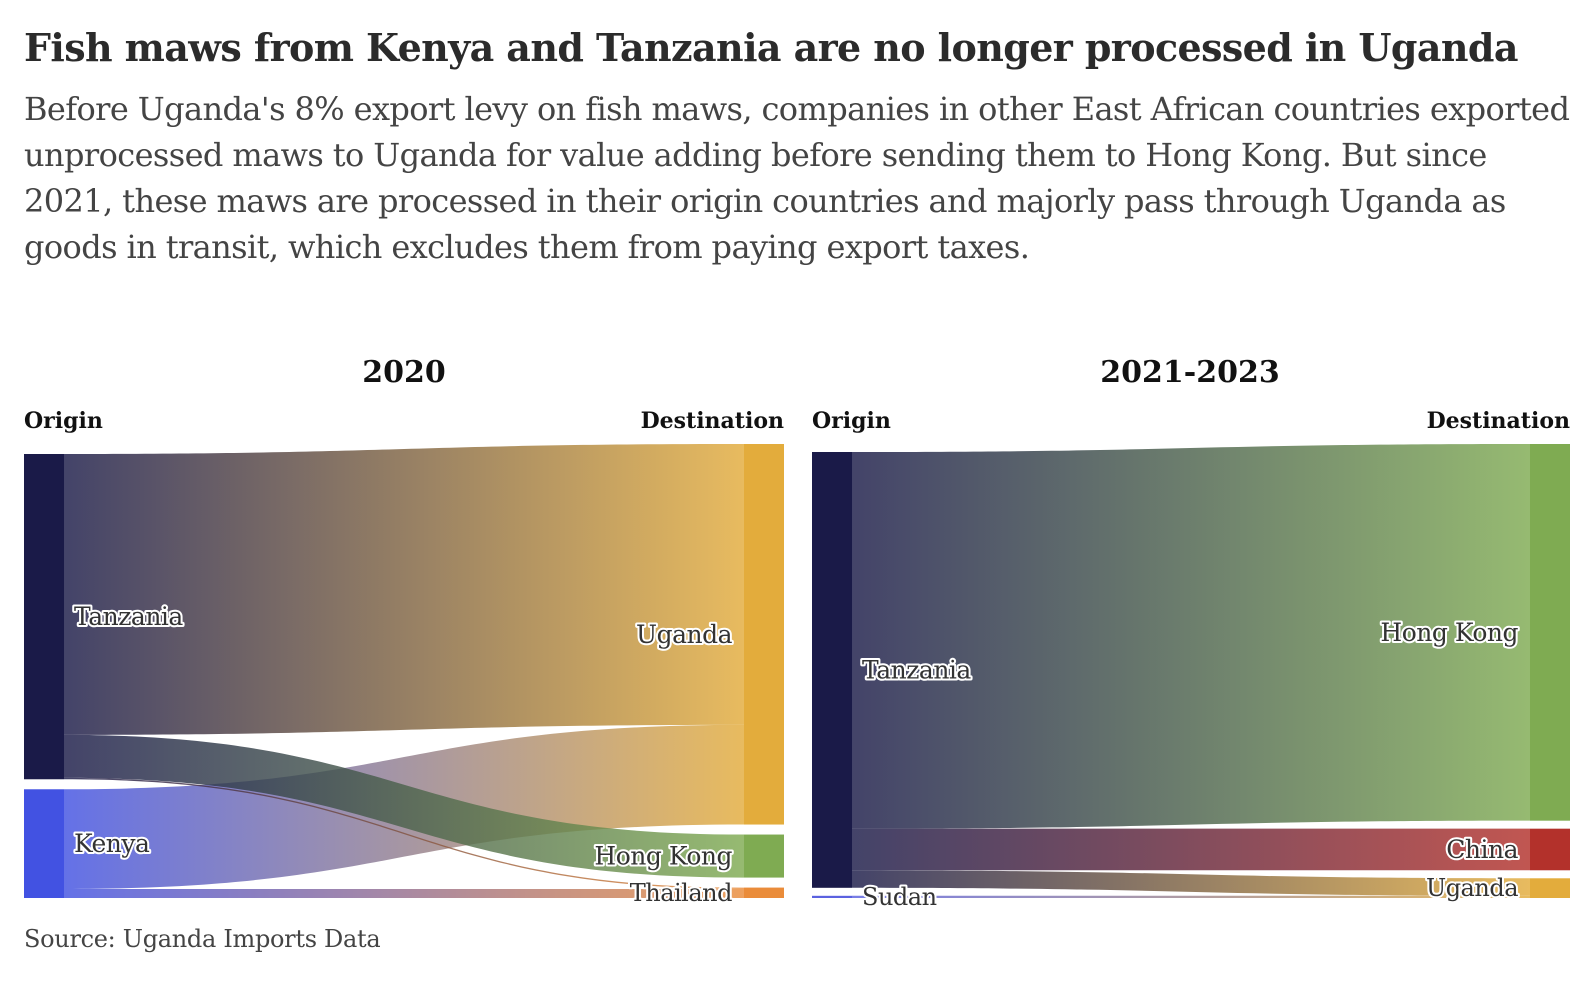  What do you see at coordinates (404, 372) in the screenshot?
I see `panel-title: 2020` at bounding box center [404, 372].